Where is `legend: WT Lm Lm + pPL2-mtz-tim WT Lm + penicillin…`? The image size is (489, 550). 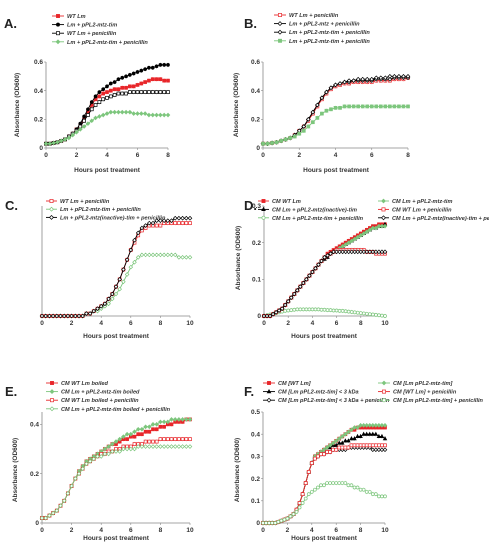
legend: WT Lm Lm + pPL2-mtz-tim WT Lm + penicillin… is located at coordinates (100, 30).